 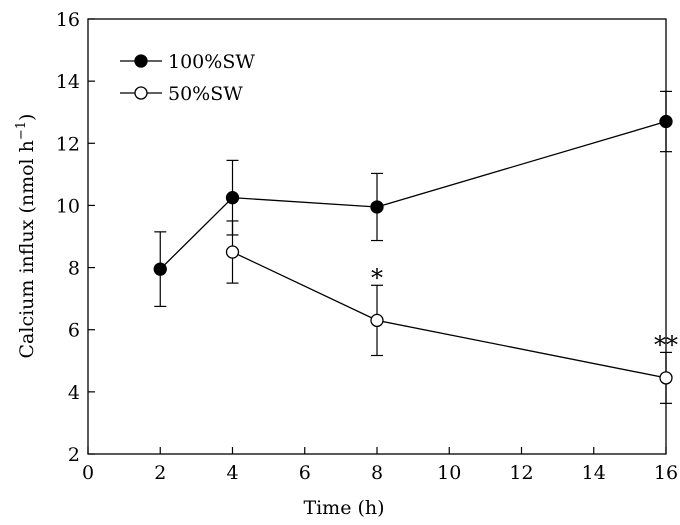 What do you see at coordinates (88, 473) in the screenshot?
I see `x-tick-label: 0` at bounding box center [88, 473].